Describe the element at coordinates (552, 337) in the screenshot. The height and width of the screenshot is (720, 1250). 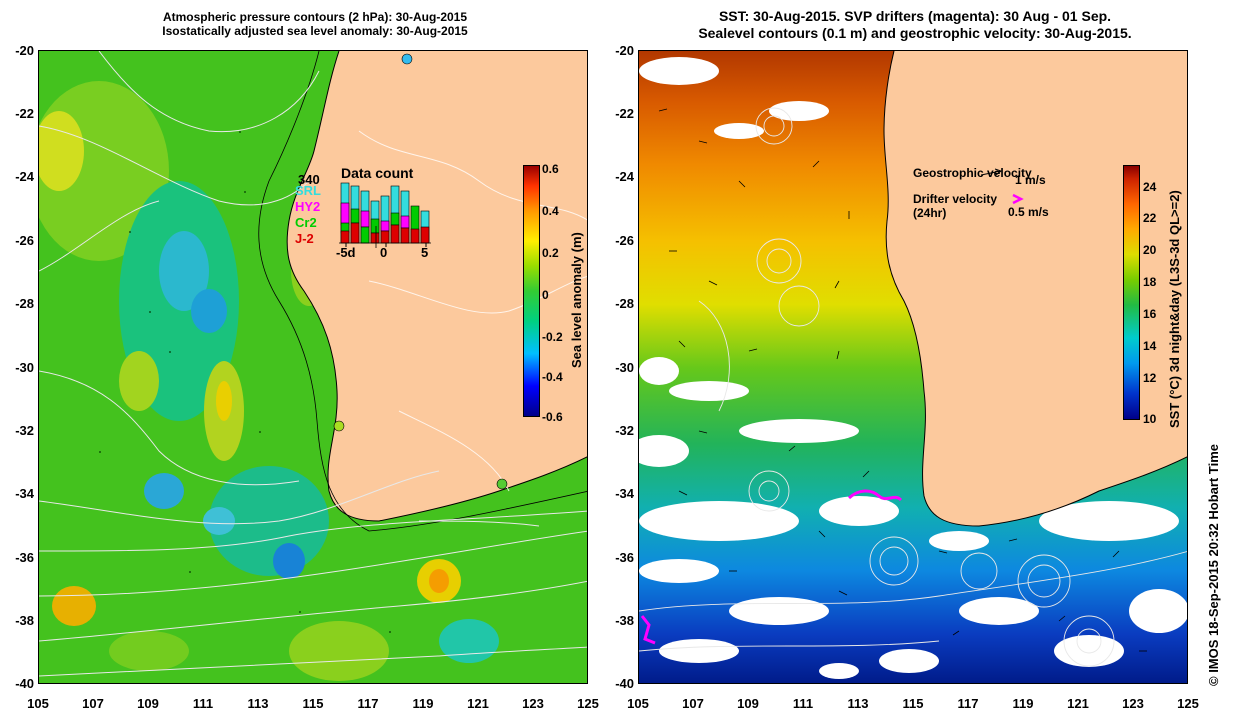
I see `colorbar-tick: -0.2` at that location.